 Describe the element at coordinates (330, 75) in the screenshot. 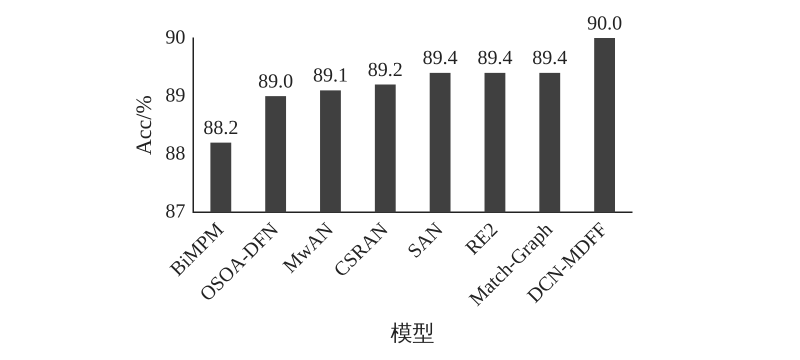

I see `data-label: 89.1` at that location.